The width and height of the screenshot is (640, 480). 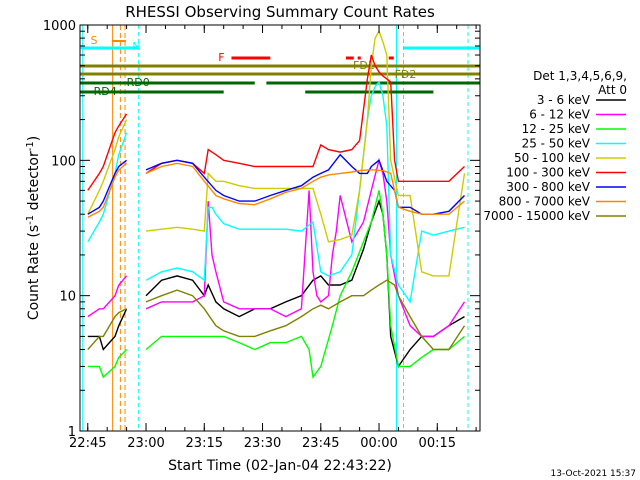 I want to click on y-tick-label: 1000, so click(x=59, y=26).